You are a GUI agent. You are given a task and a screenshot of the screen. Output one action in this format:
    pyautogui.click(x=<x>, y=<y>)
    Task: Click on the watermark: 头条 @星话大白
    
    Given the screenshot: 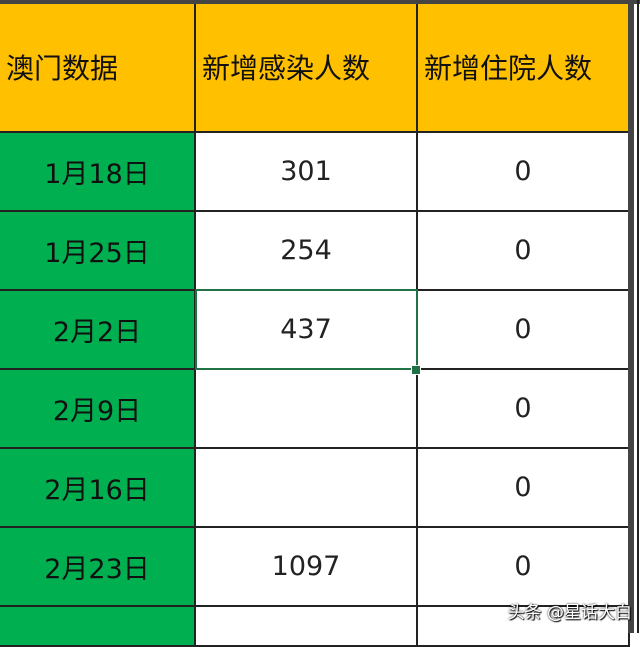 What is the action you would take?
    pyautogui.click(x=569, y=613)
    